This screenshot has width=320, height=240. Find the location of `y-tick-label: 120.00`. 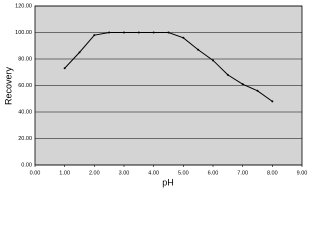

y-tick-label: 120.00 is located at coordinates (23, 6).